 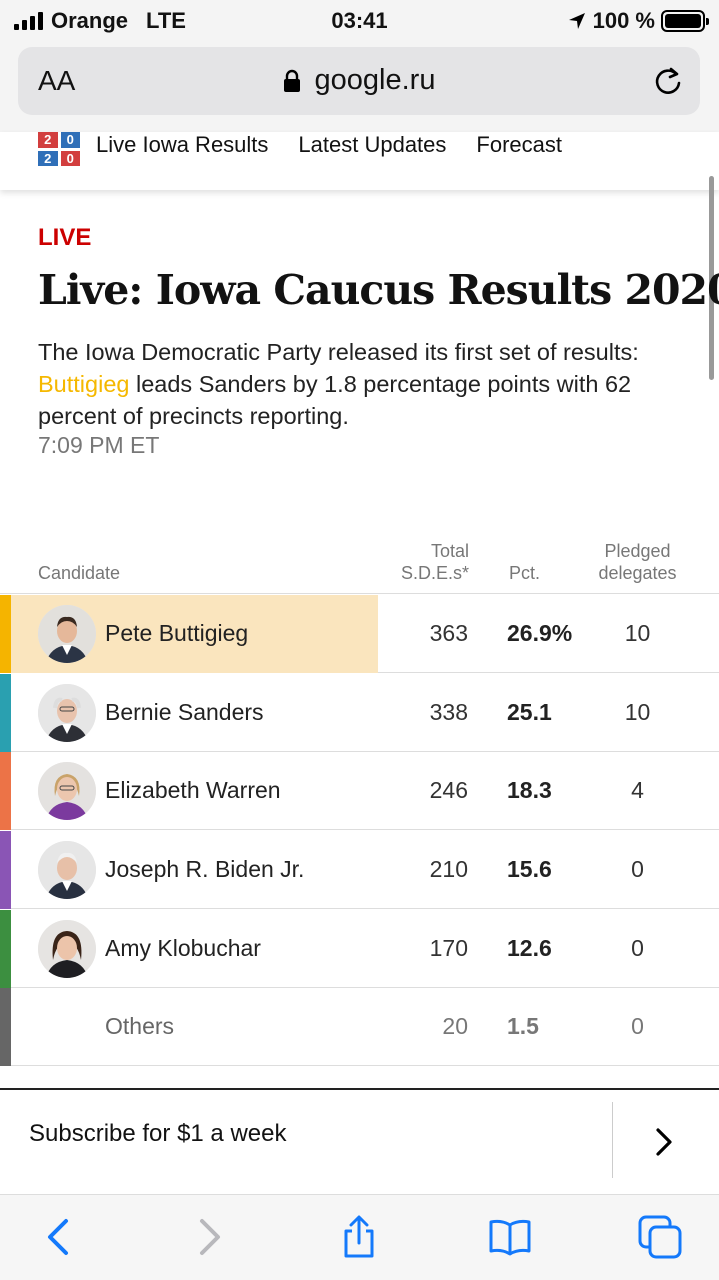 I want to click on header-sde-line2: S.D.E.s*, so click(x=434, y=573).